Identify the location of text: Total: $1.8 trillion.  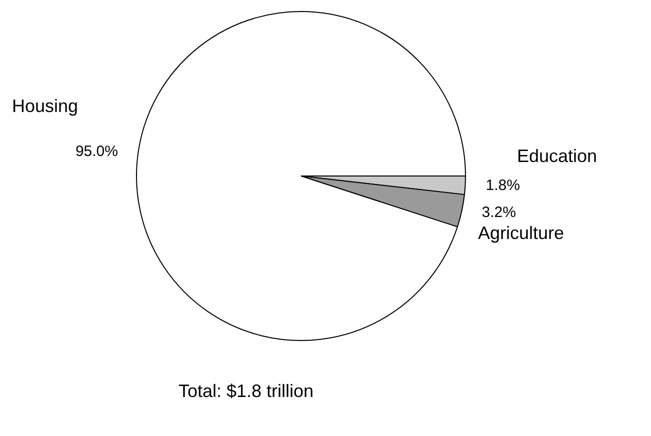
(246, 390).